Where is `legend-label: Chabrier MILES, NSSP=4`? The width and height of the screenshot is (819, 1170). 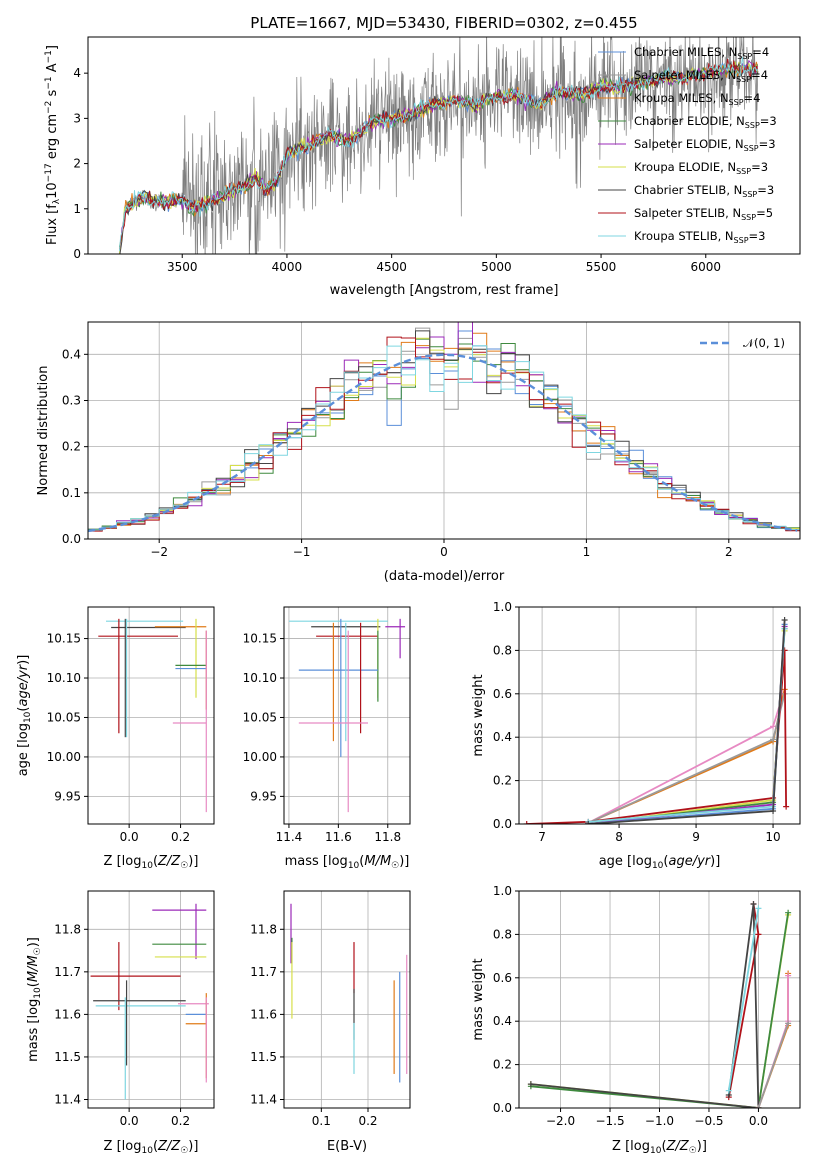
legend-label: Chabrier MILES, NSSP=4 is located at coordinates (701, 53).